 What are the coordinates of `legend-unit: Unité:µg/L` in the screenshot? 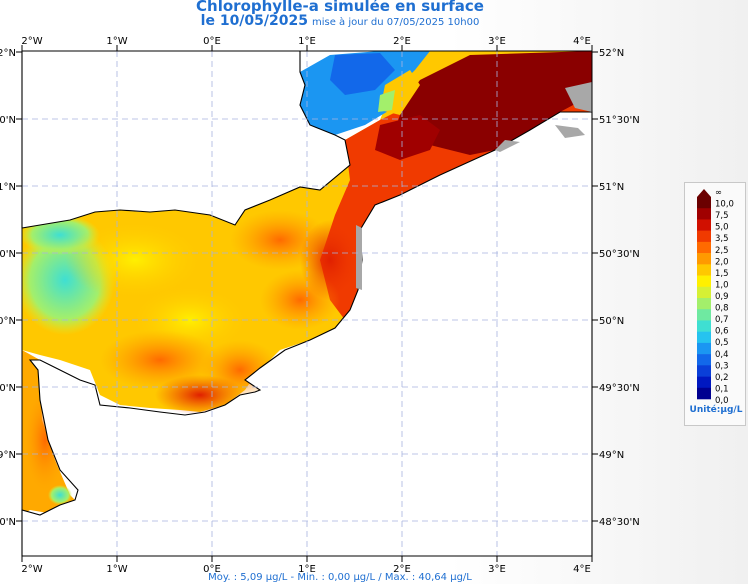 It's located at (716, 410).